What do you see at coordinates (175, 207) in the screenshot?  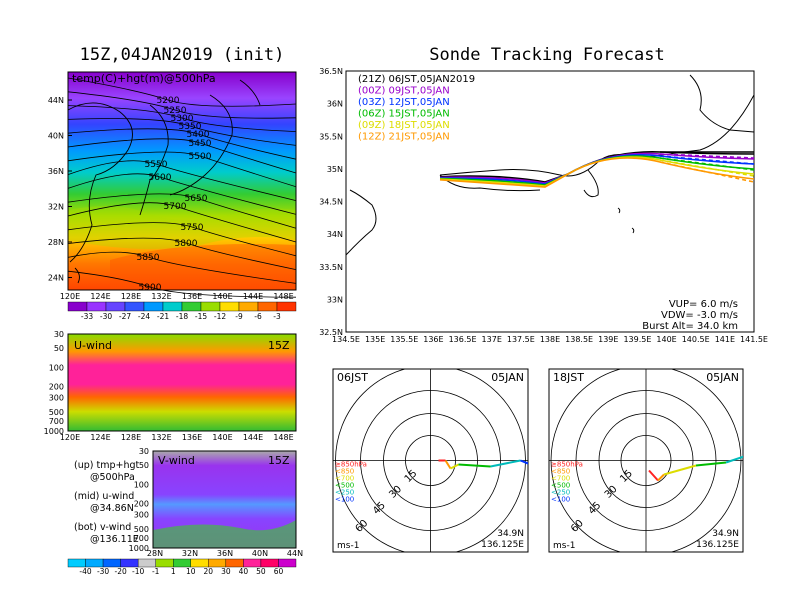 I see `contour-label: 5700` at bounding box center [175, 207].